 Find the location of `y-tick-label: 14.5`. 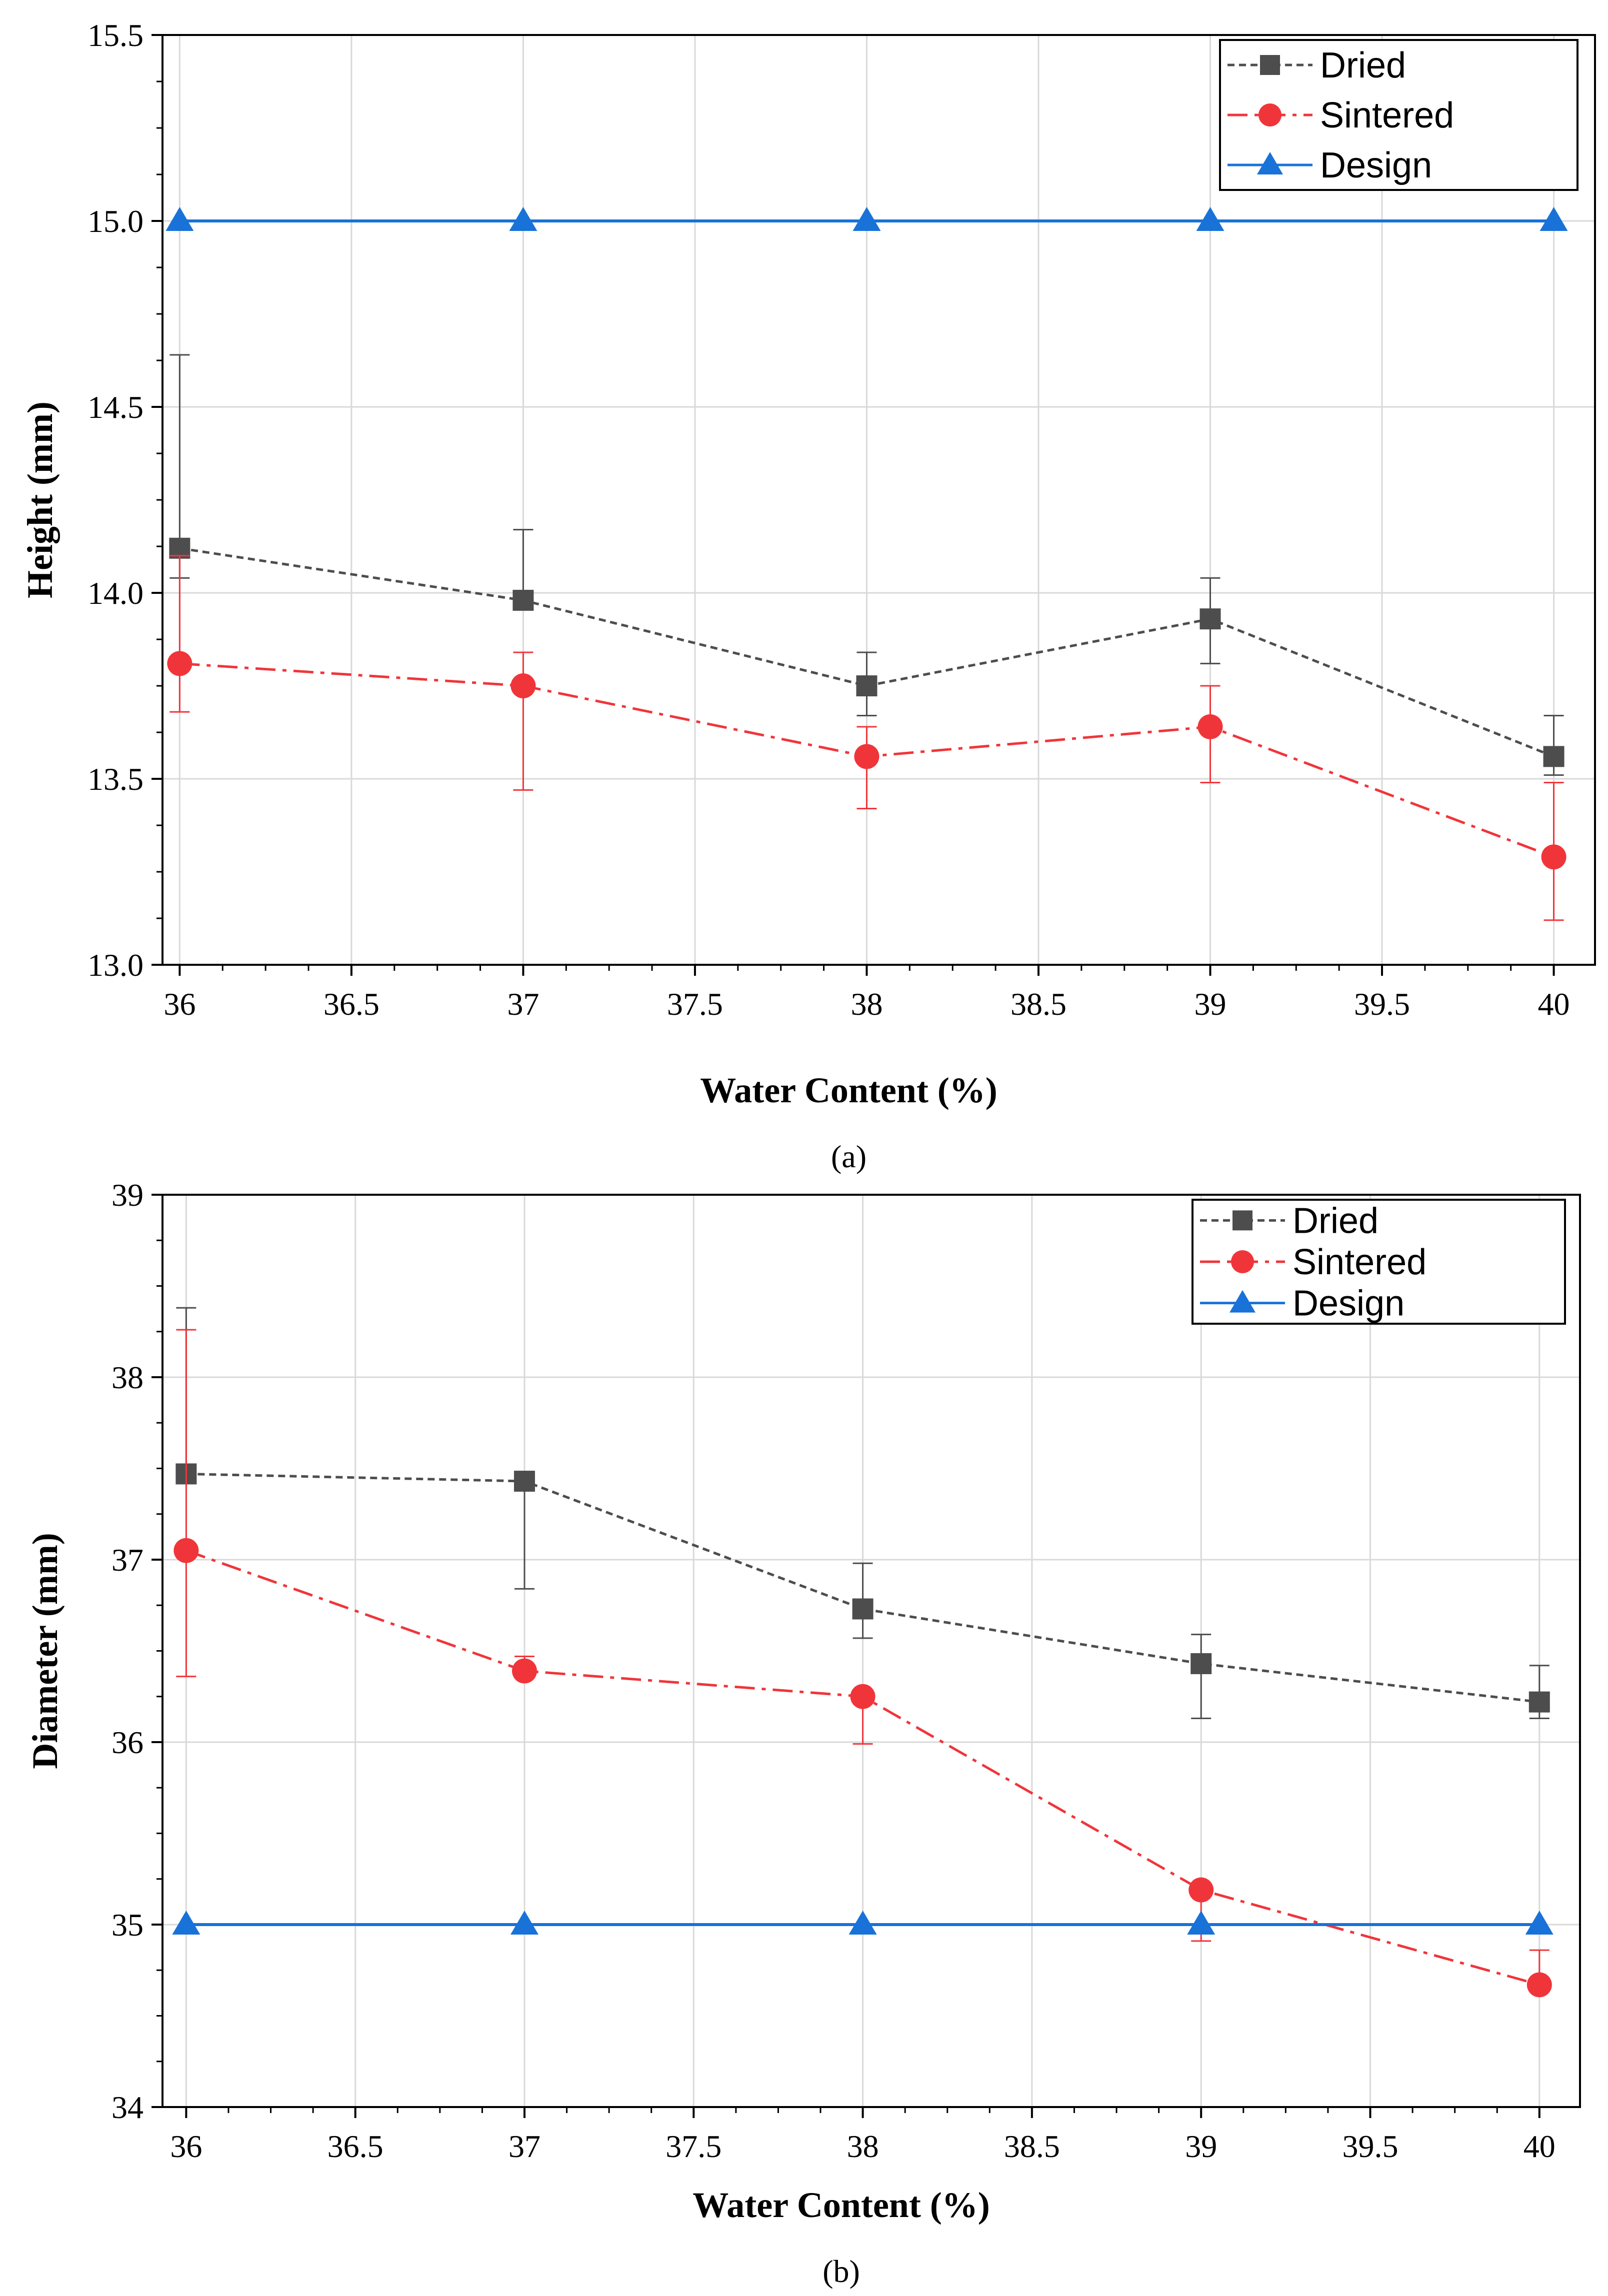

y-tick-label: 14.5 is located at coordinates (116, 407).